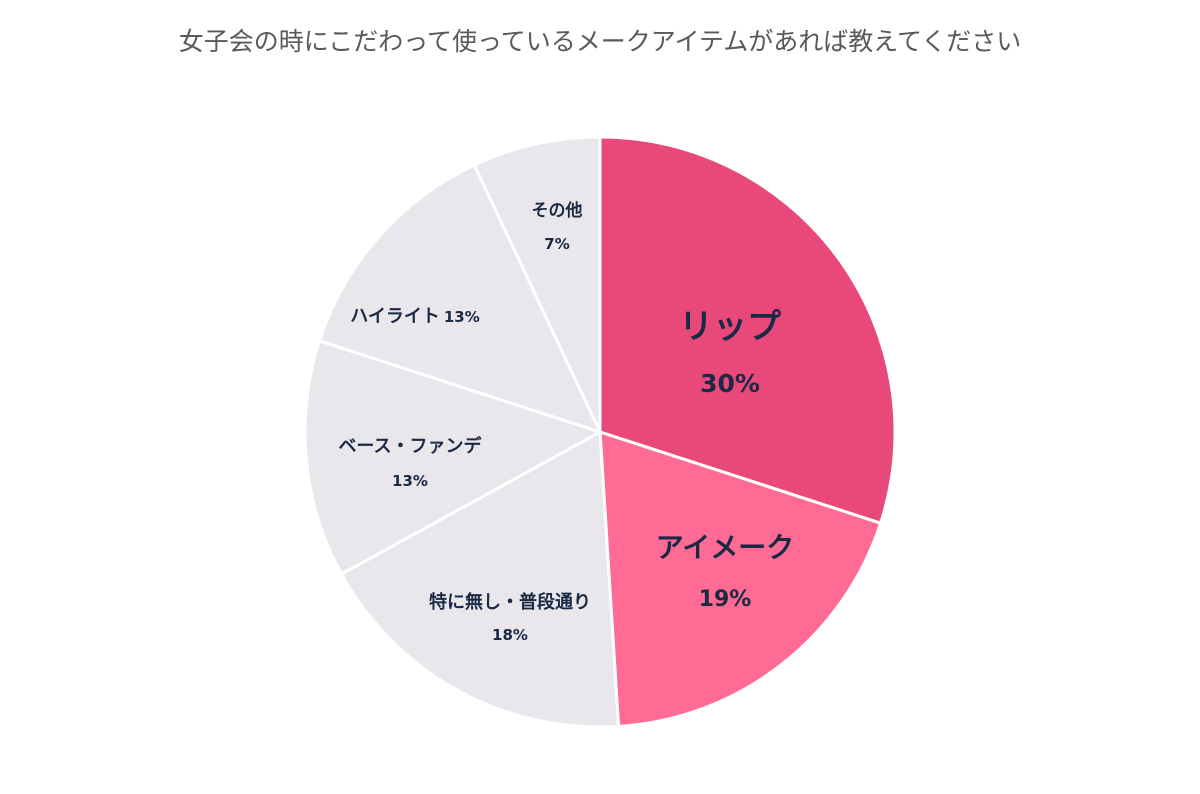 The image size is (1200, 794). What do you see at coordinates (410, 446) in the screenshot?
I see `slice-name: ベース・ファンデ` at bounding box center [410, 446].